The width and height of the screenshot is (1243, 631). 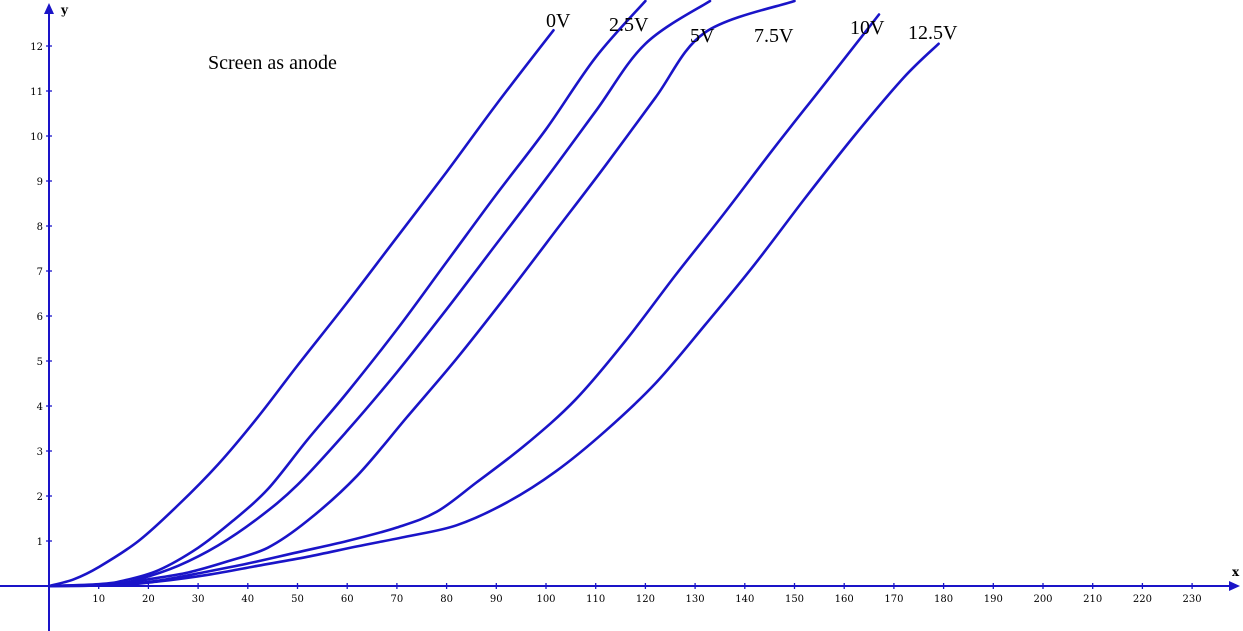 I want to click on series-label: 7.5V, so click(x=774, y=36).